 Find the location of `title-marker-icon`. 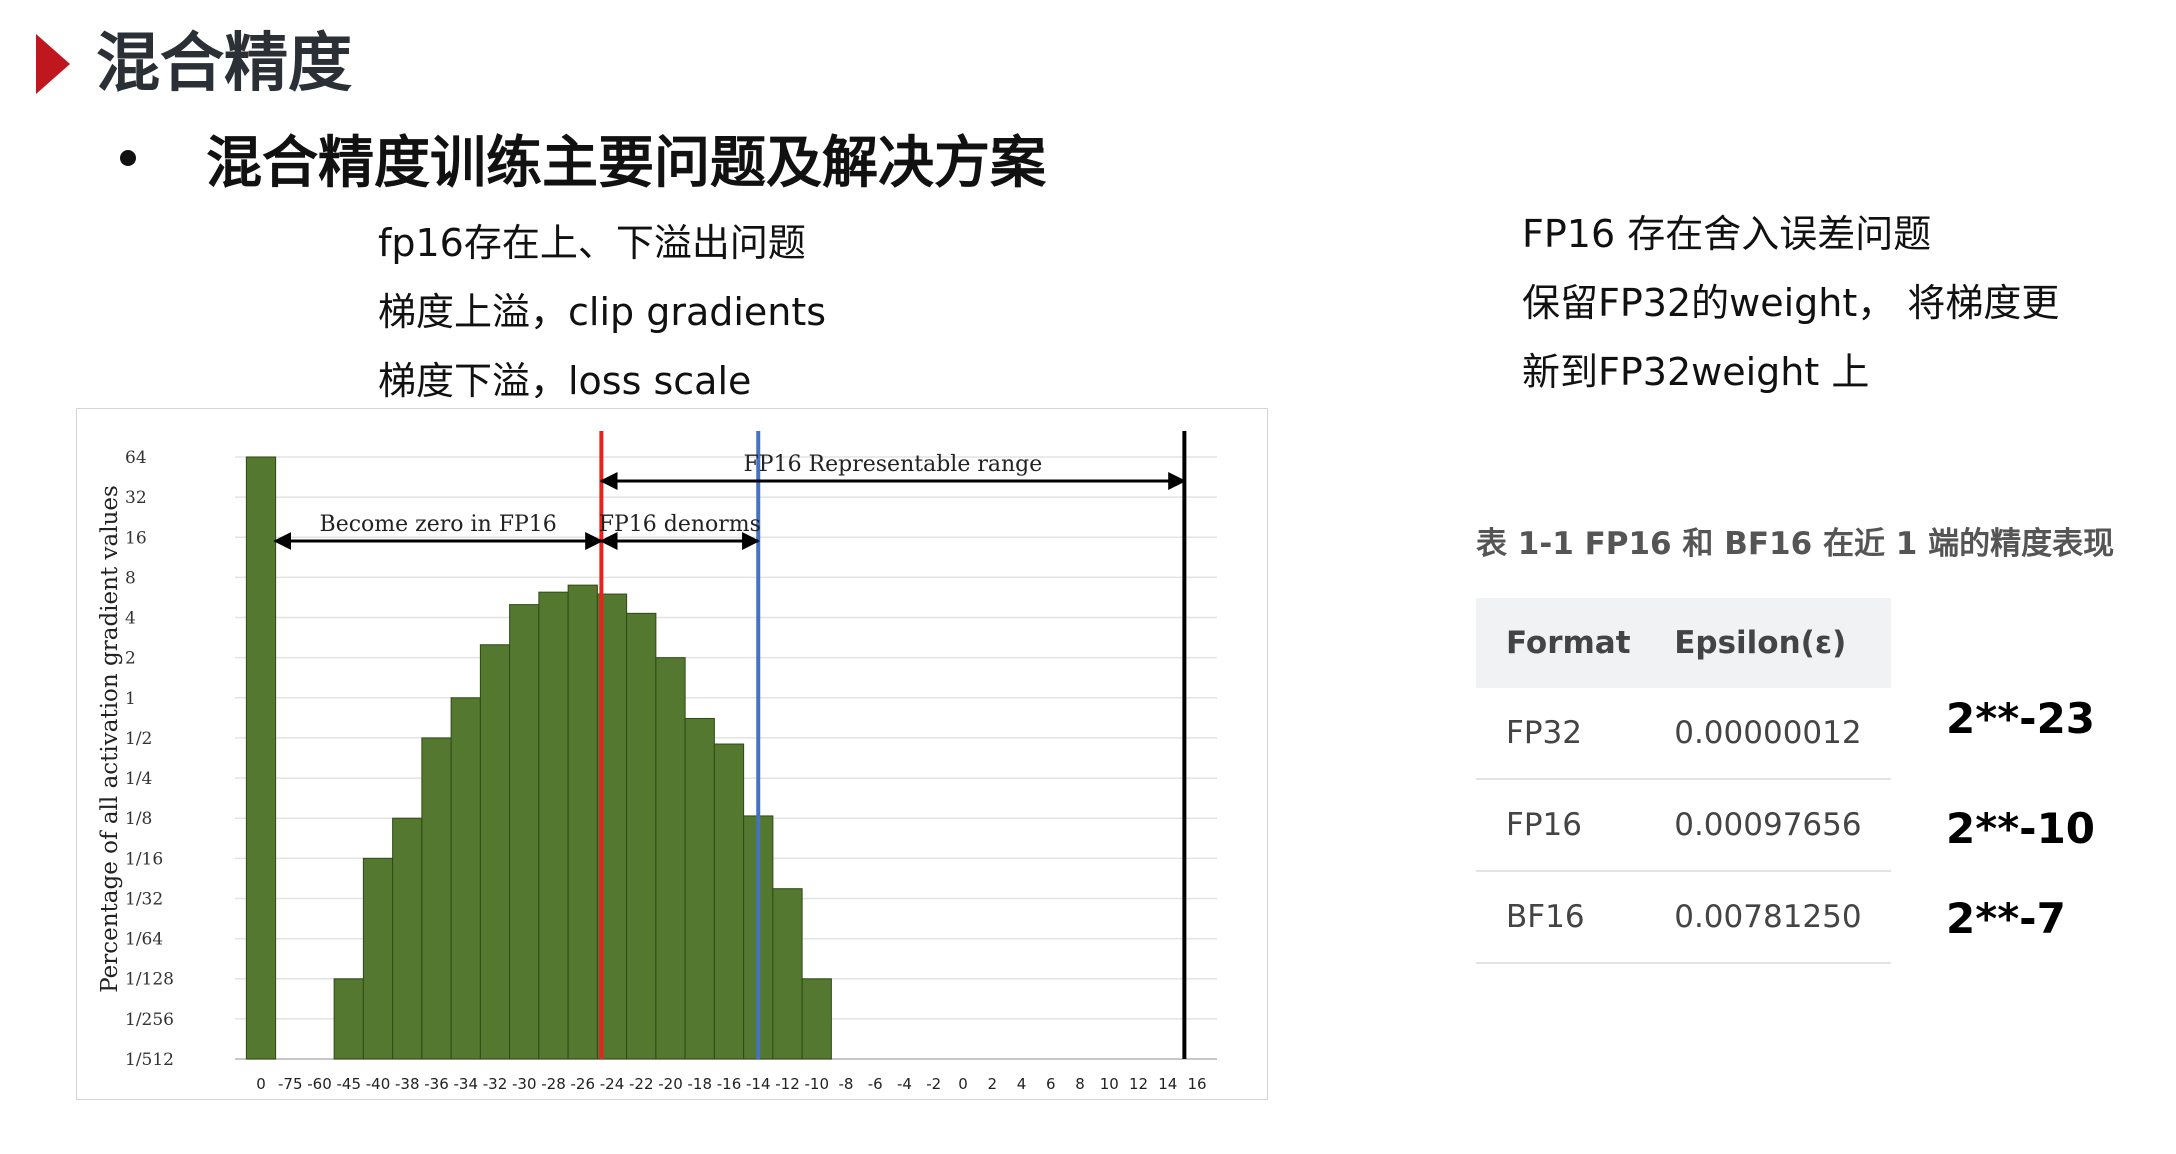

title-marker-icon is located at coordinates (53, 64).